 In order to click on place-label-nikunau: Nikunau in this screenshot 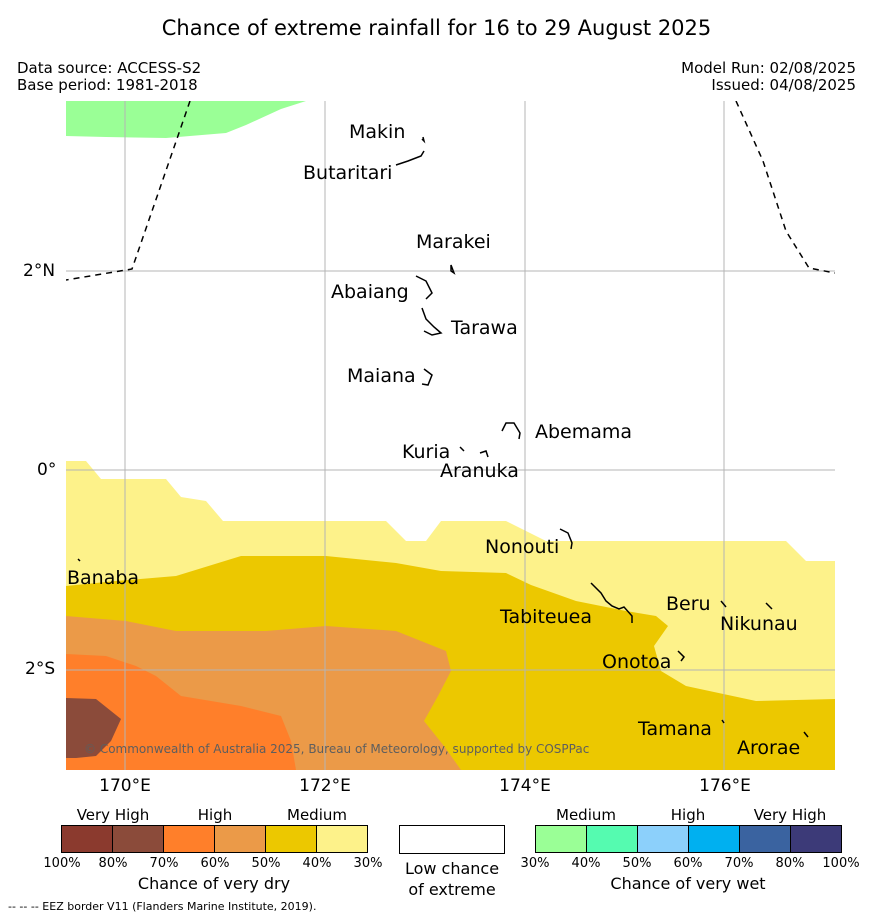, I will do `click(759, 624)`.